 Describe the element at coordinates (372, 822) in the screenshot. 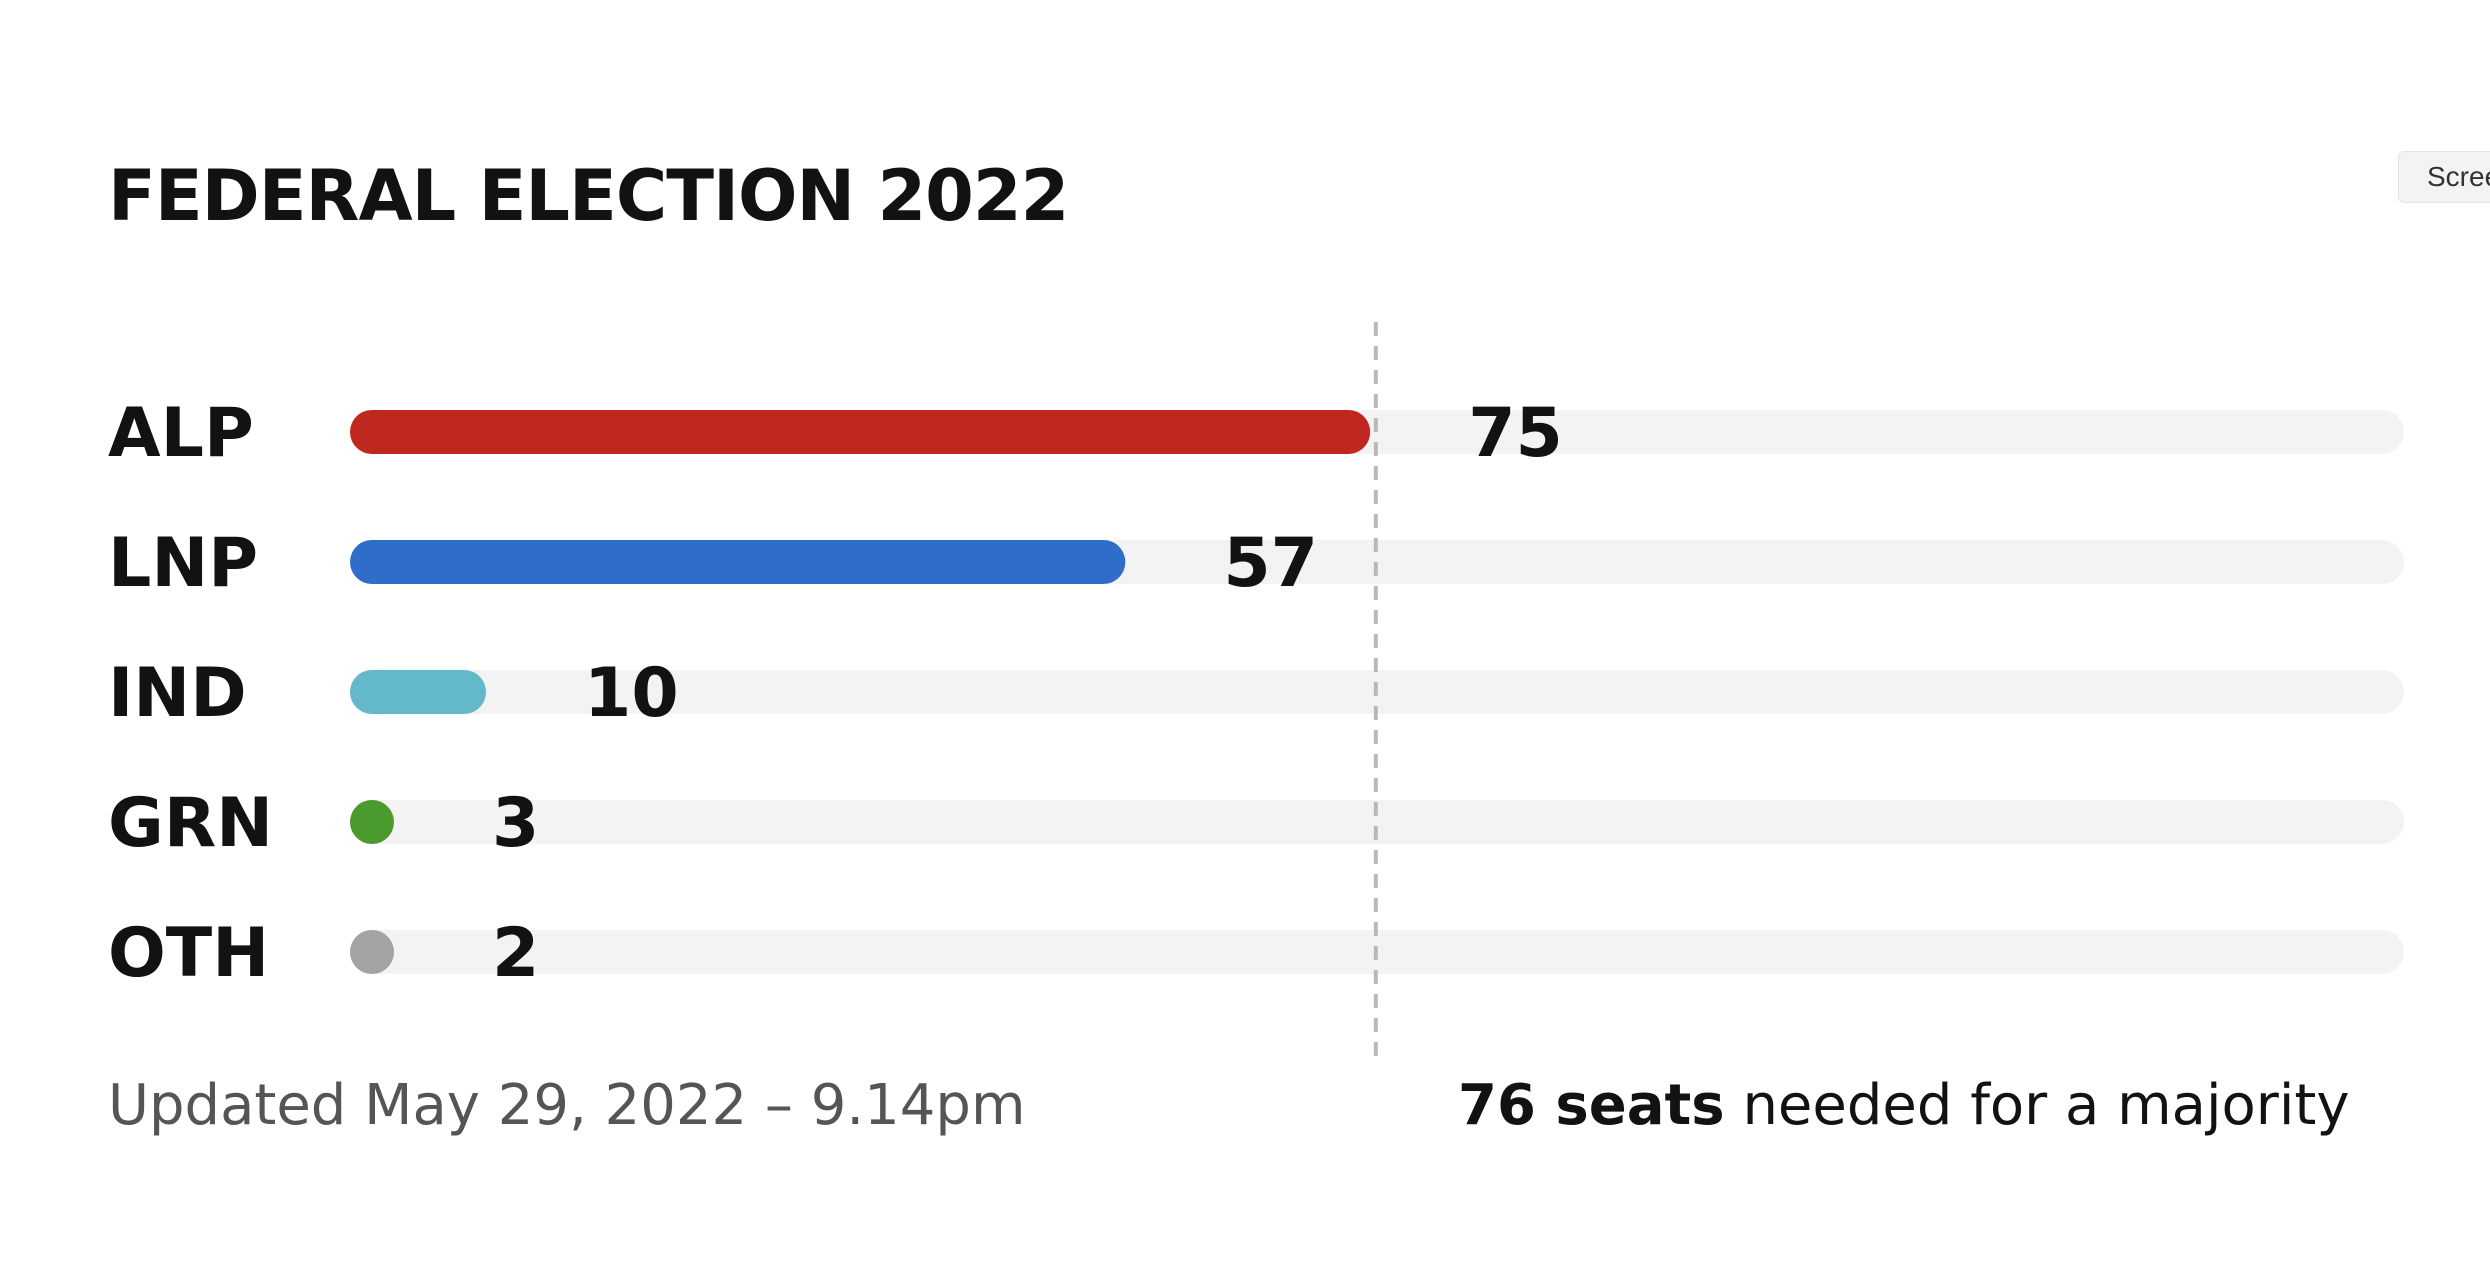

I see `bar-grn` at that location.